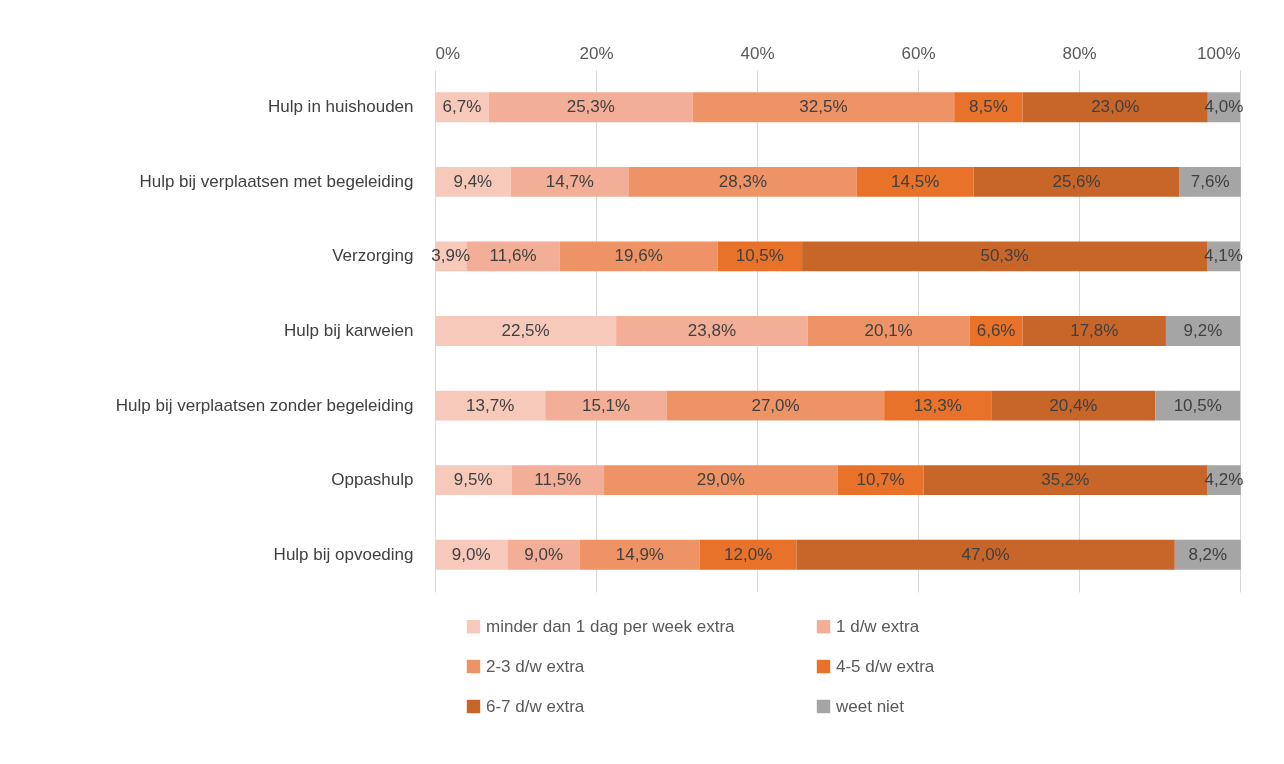 This screenshot has height=764, width=1284. Describe the element at coordinates (451, 256) in the screenshot. I see `data-label: 3,9%` at that location.